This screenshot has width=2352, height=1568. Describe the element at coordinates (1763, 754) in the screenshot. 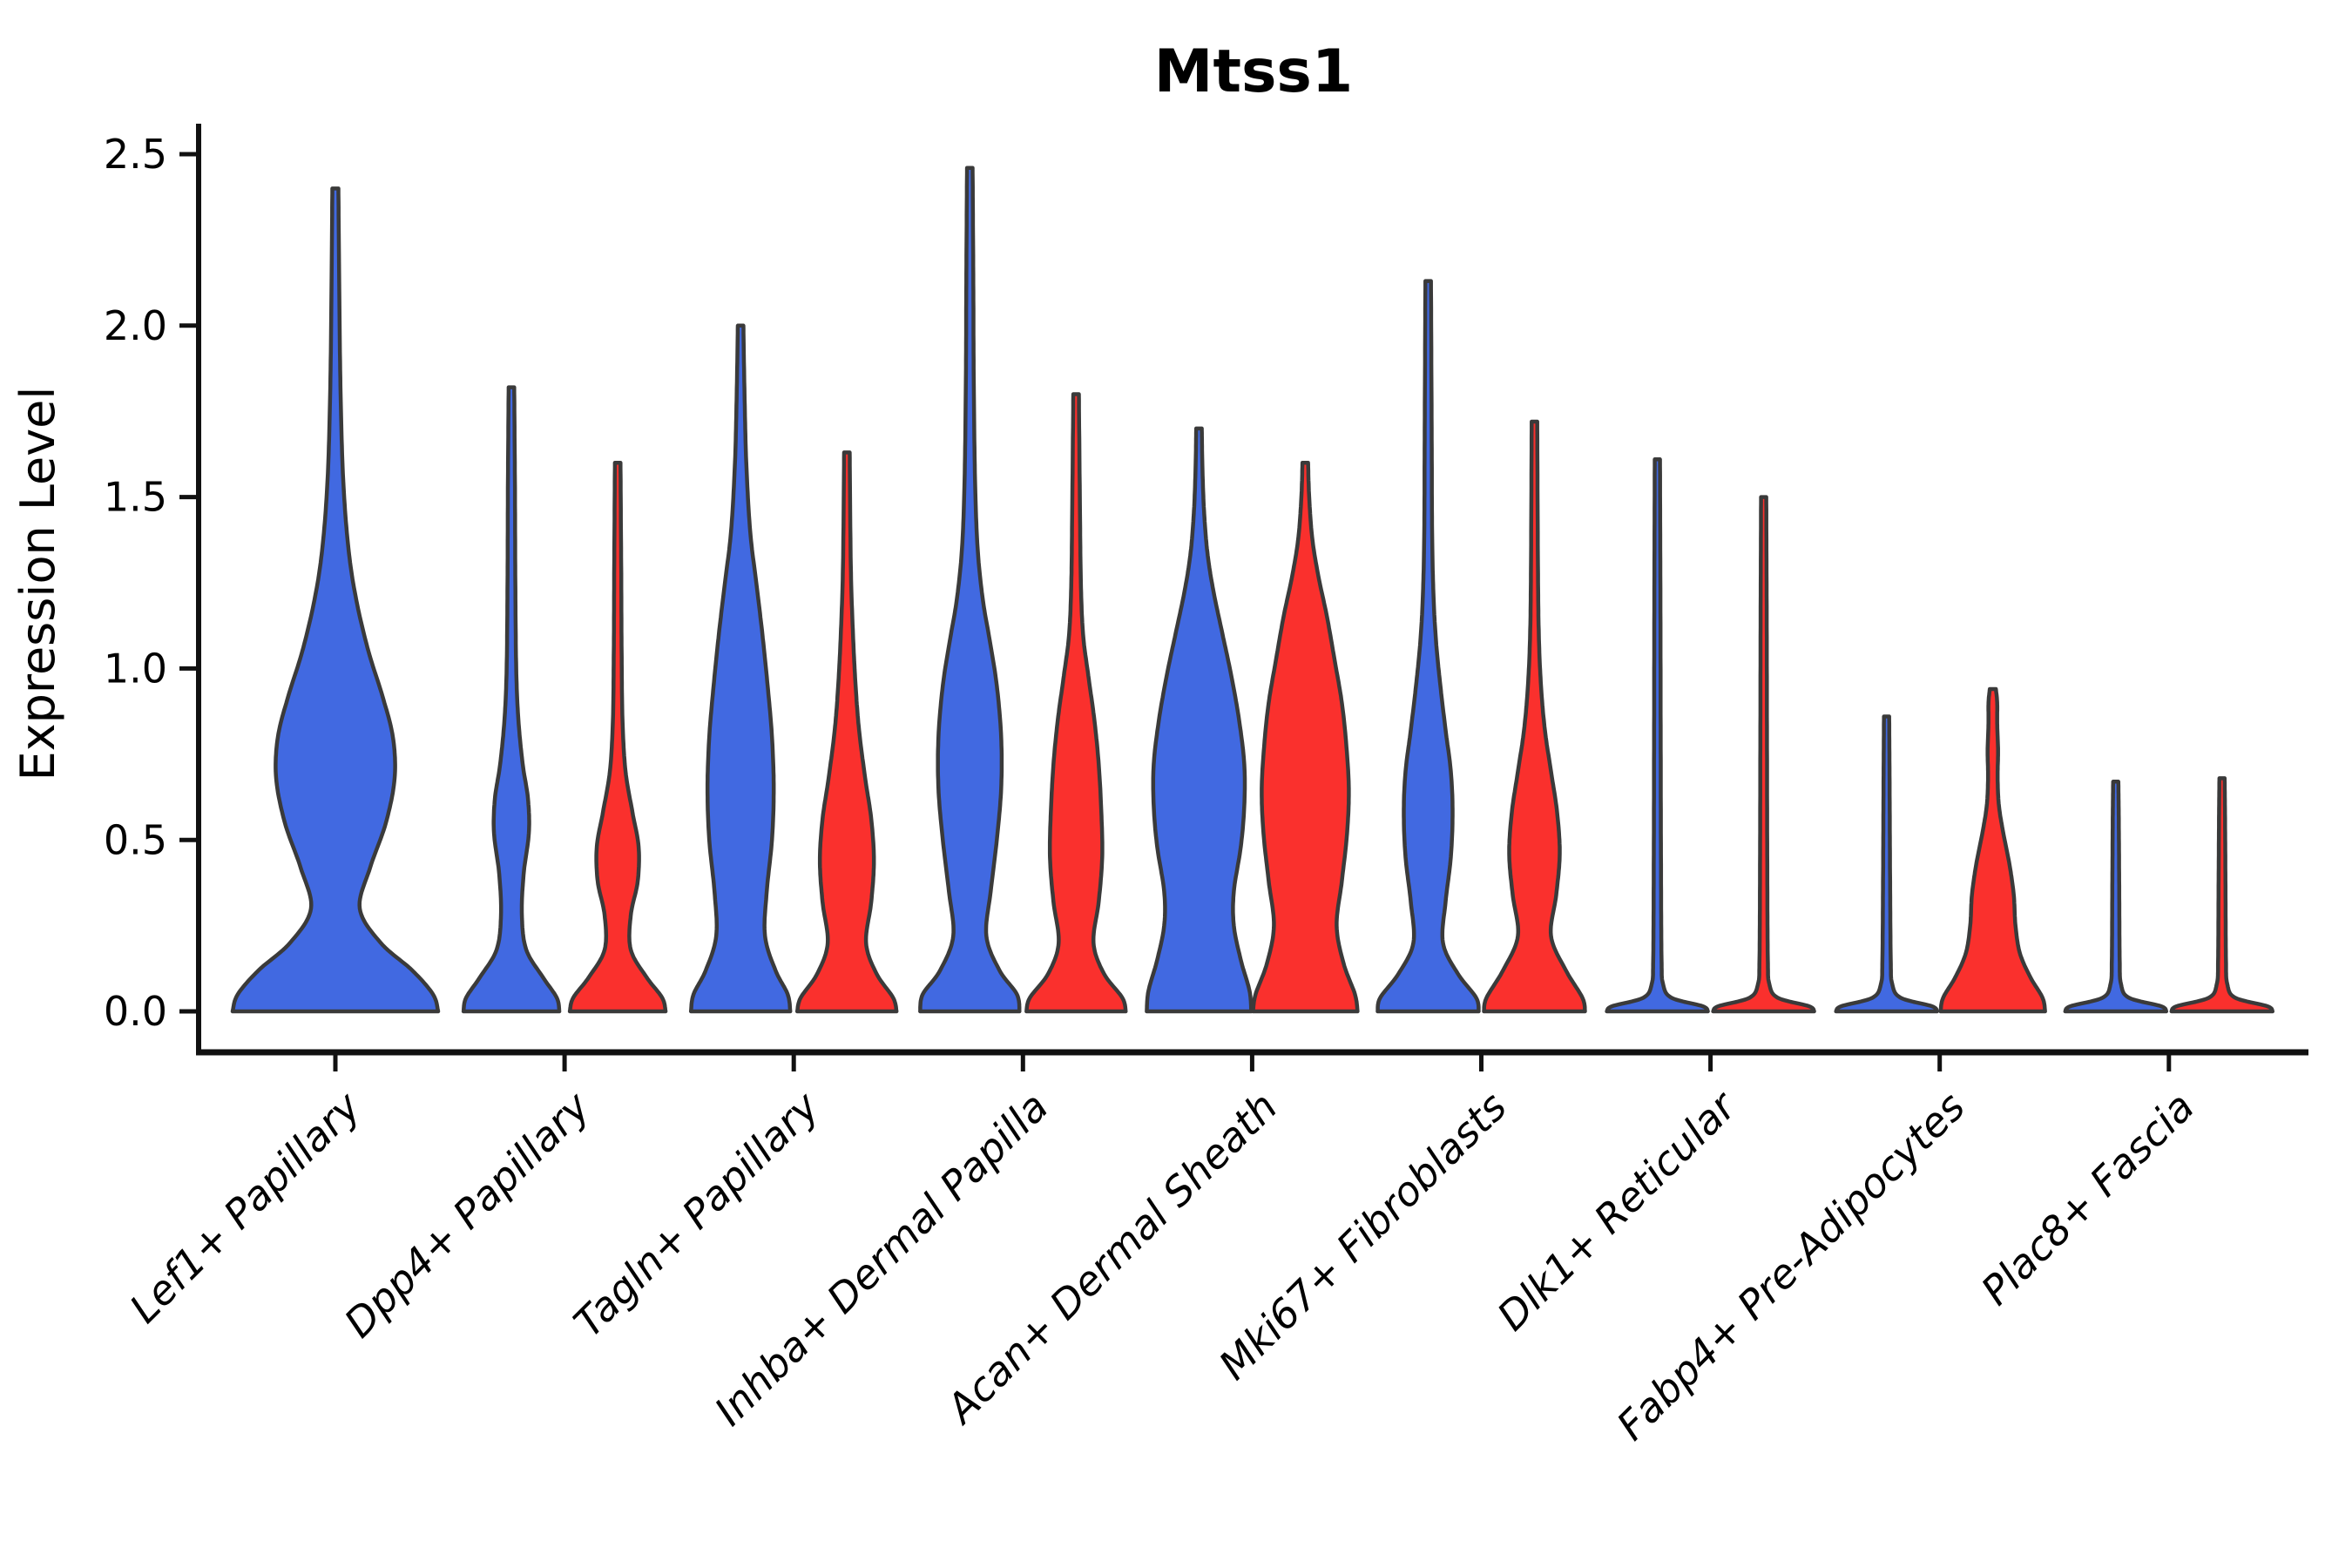

I see `violin-dlk1-reticular-red` at that location.